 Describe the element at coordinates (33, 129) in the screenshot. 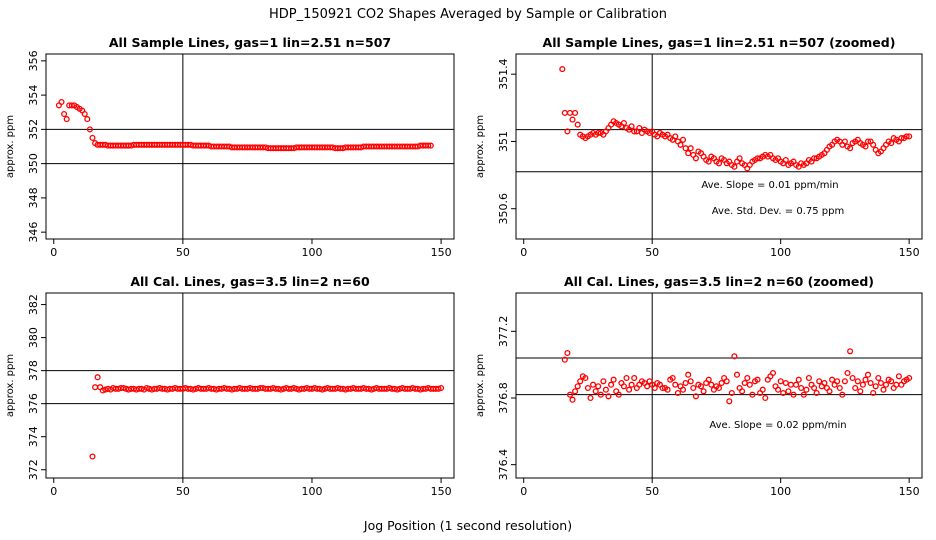

I see `y-tick-label: 352` at that location.